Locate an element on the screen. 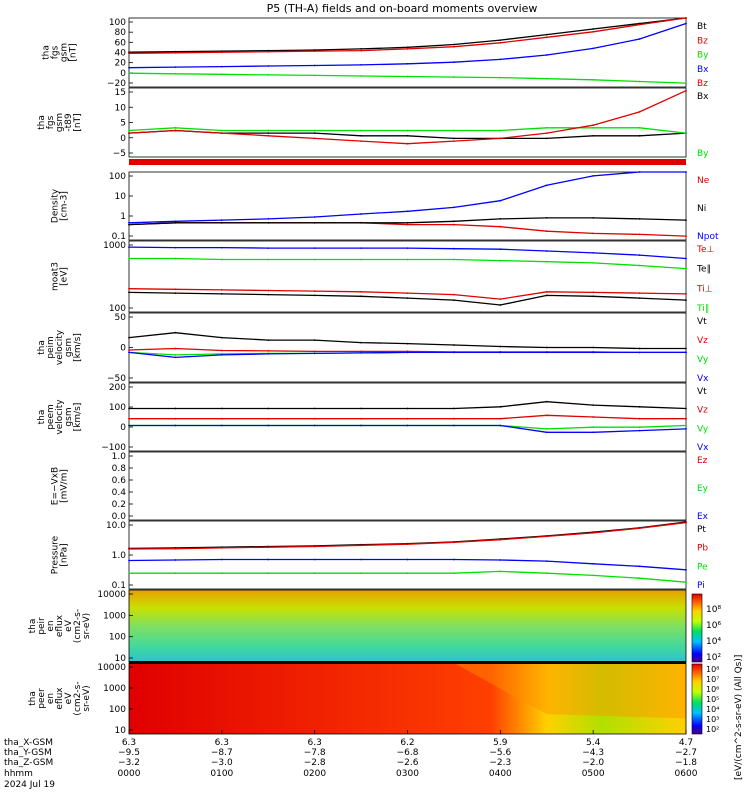 Image resolution: width=750 pixels, height=800 pixels. colorbar-lower is located at coordinates (697, 699).